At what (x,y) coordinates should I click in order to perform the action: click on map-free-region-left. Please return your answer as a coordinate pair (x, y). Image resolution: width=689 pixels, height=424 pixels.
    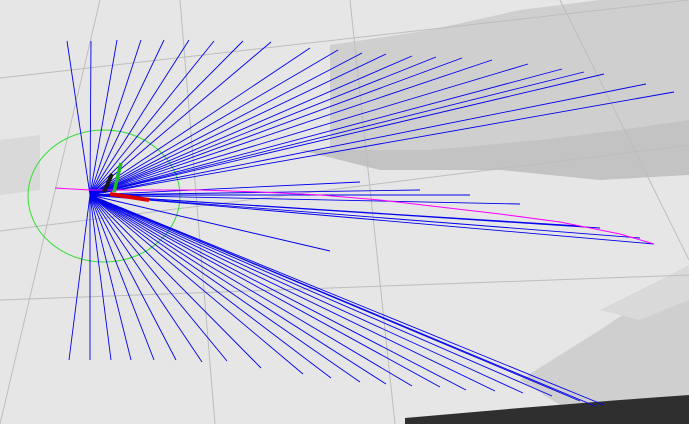
    Looking at the image, I should click on (20, 165).